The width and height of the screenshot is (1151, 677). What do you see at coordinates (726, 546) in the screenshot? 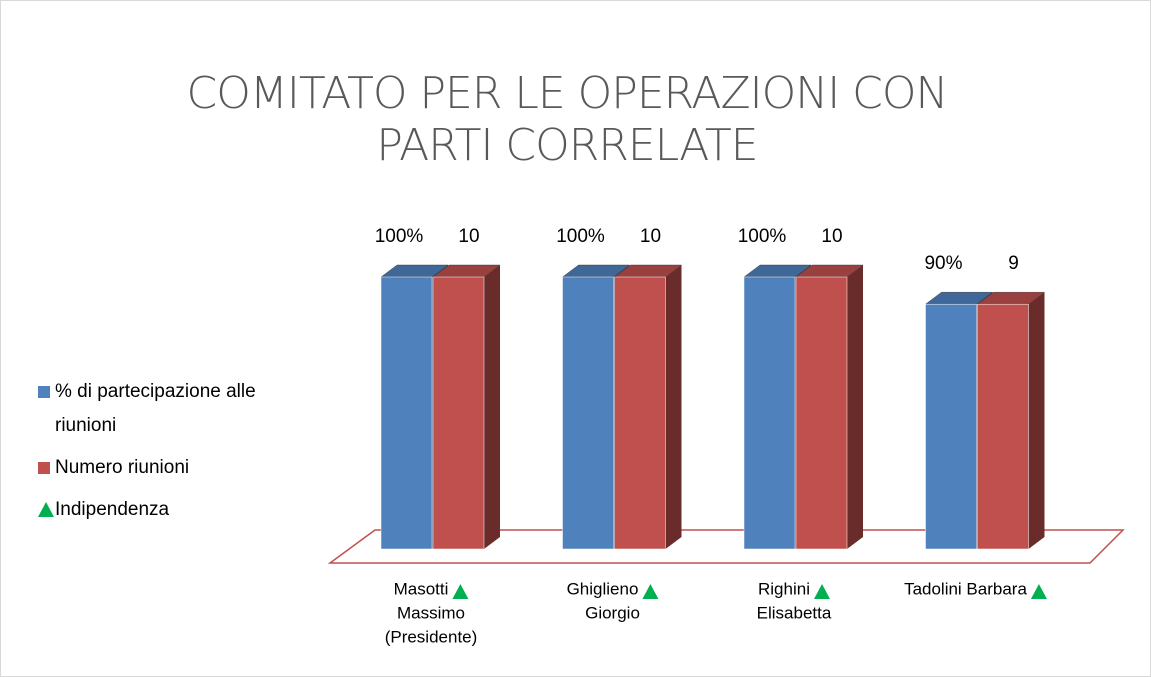
I see `floor` at bounding box center [726, 546].